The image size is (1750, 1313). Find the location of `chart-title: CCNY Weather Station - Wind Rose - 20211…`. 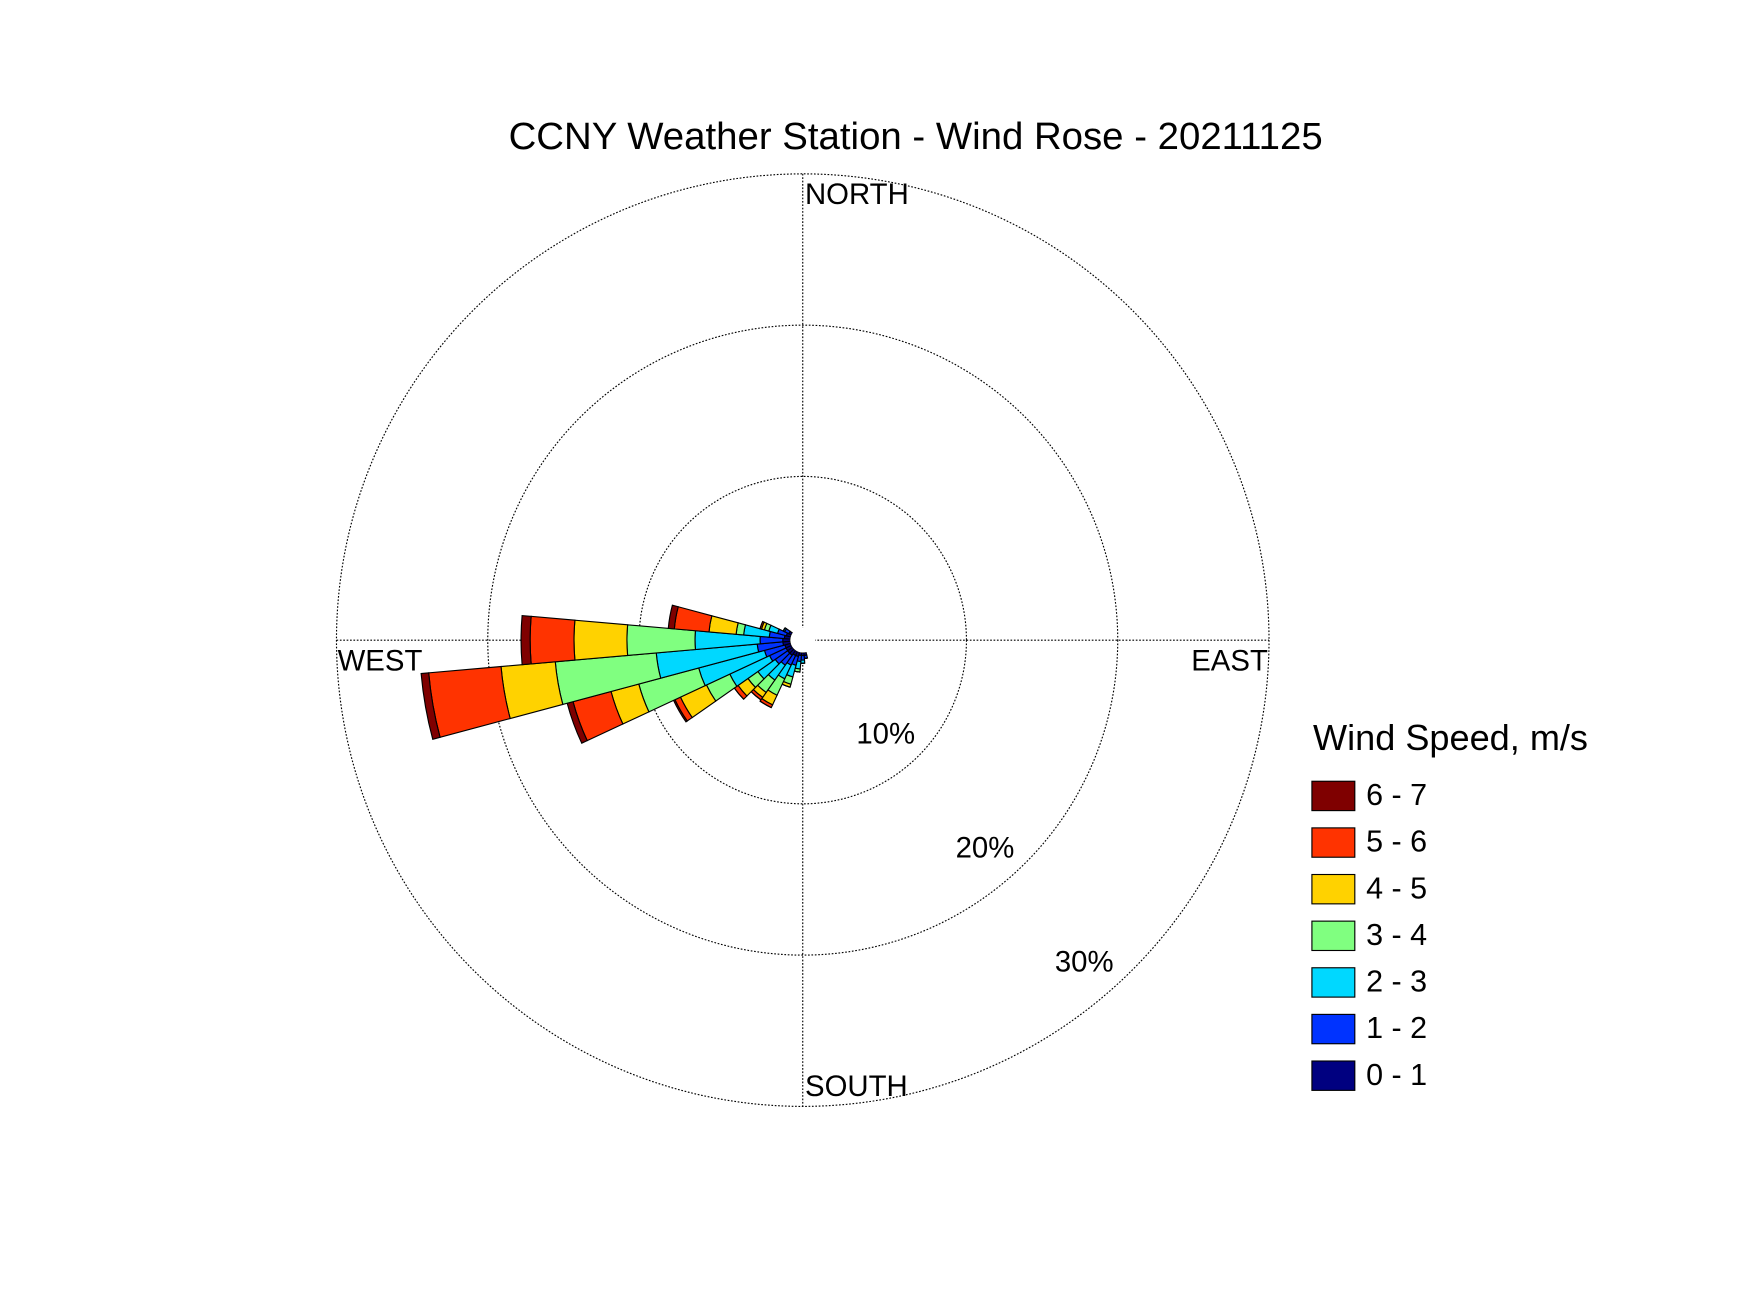

chart-title: CCNY Weather Station - Wind Rose - 20211… is located at coordinates (916, 136).